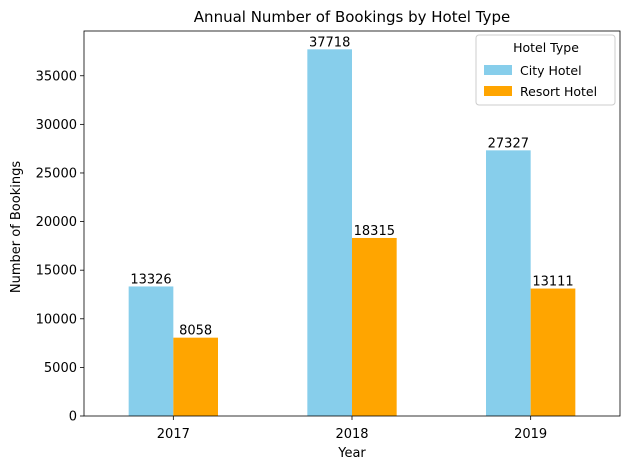 The image size is (630, 470). I want to click on x-axis-title: Year, so click(351, 453).